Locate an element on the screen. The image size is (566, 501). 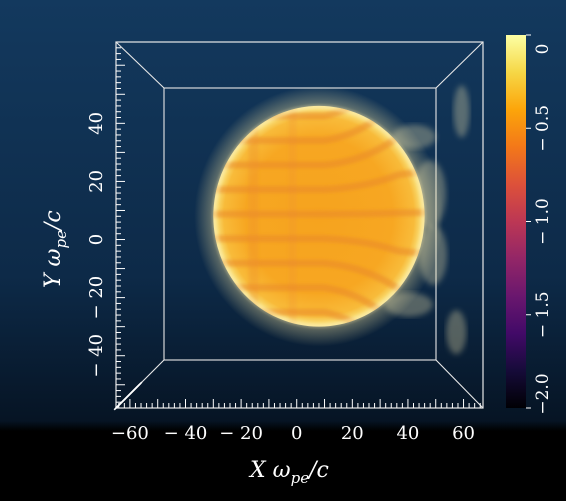
colorbar-tick-label: − 0.5 is located at coordinates (543, 128).